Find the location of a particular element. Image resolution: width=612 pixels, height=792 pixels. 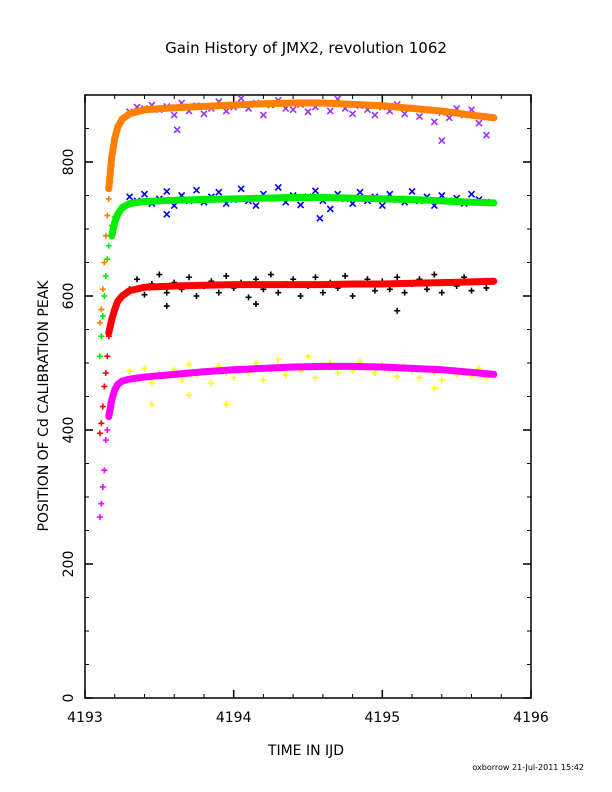

x-tick-label-0: 4193 is located at coordinates (85, 718).